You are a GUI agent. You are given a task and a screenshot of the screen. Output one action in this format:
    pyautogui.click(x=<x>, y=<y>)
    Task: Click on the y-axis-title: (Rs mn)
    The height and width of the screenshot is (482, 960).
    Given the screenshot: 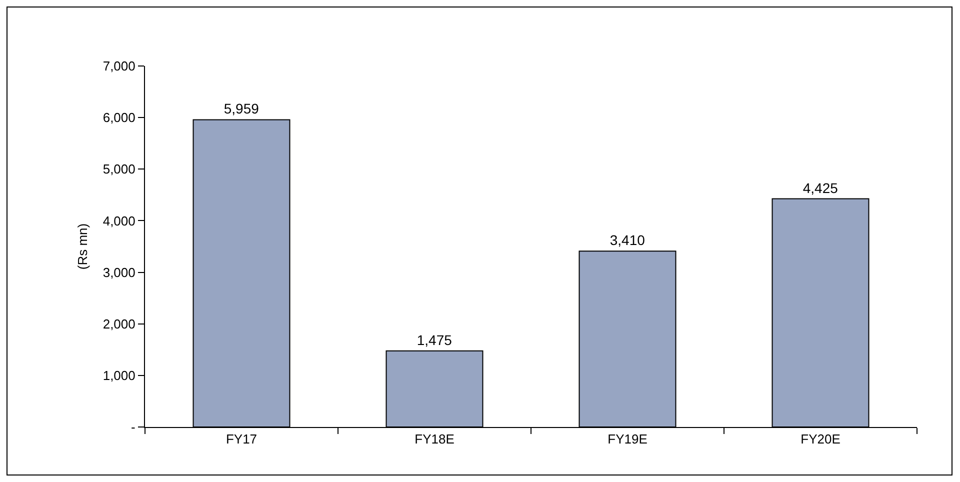 What is the action you would take?
    pyautogui.click(x=82, y=246)
    